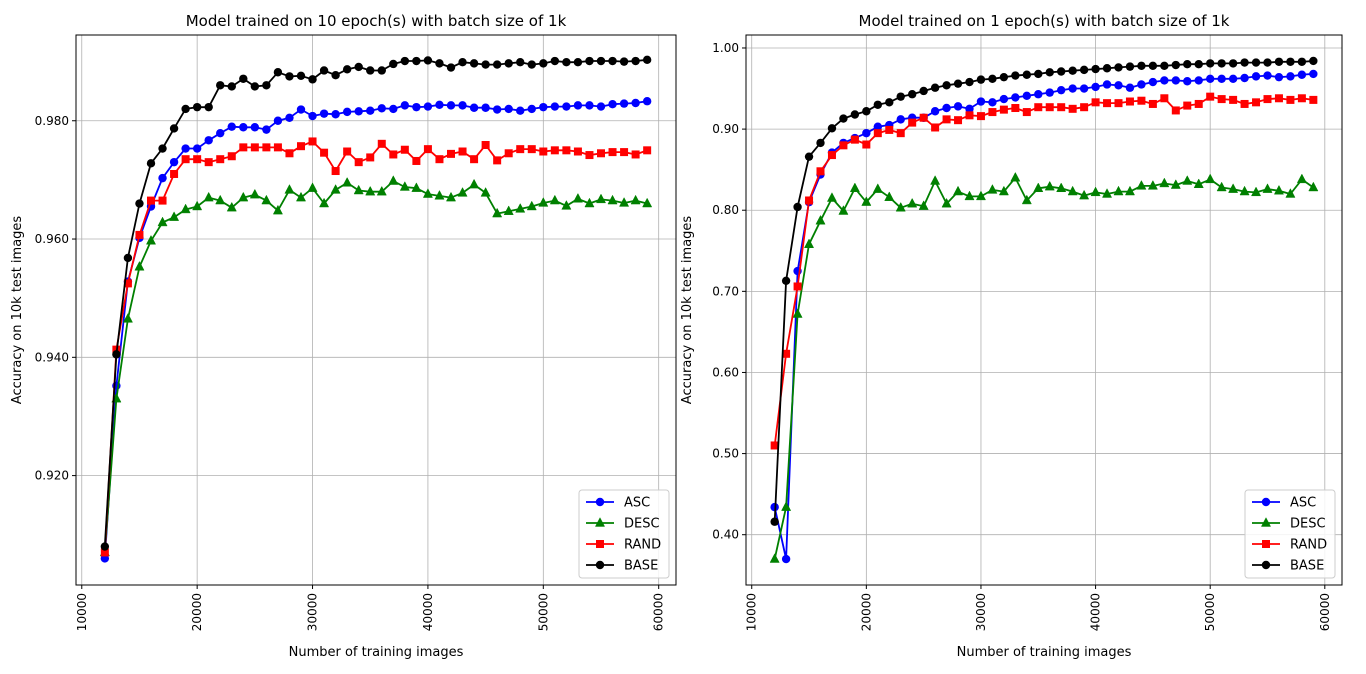 This screenshot has height=674, width=1366. Describe the element at coordinates (52, 476) in the screenshot. I see `y-tick-label: 0.920` at that location.